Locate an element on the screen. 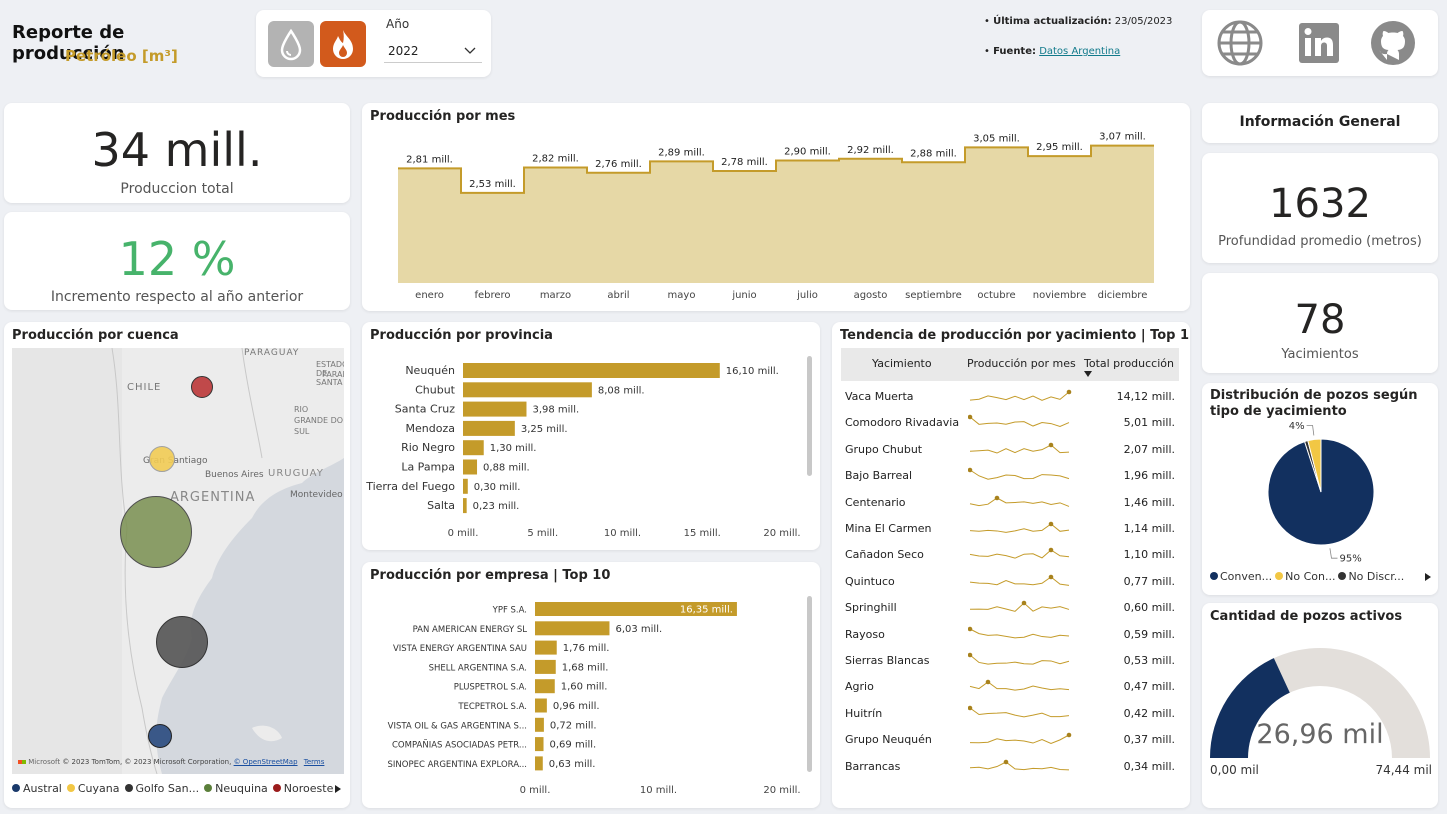 The image size is (1447, 814). table-row: Comodoro Rivadavia 5,01 mill. is located at coordinates (1010, 423).